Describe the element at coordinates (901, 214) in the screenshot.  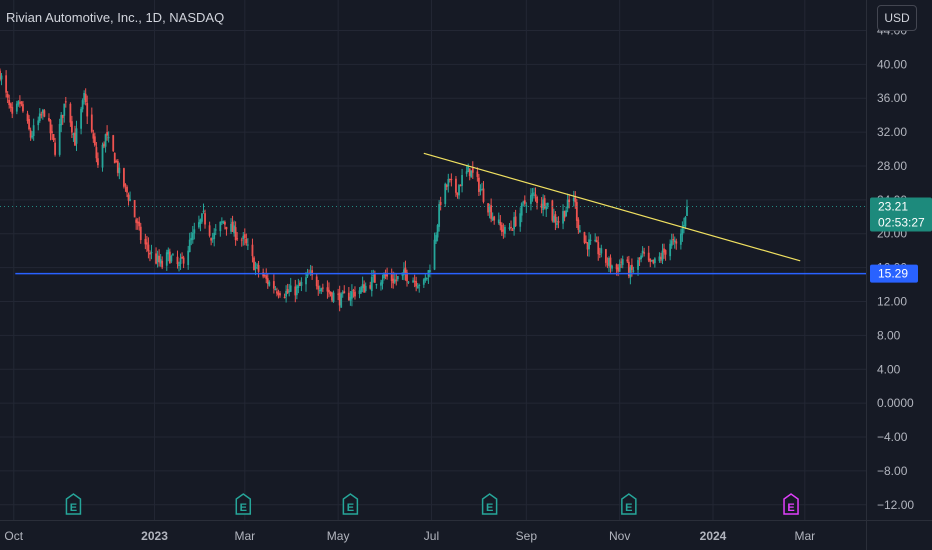
I see `last-price-label-bg` at that location.